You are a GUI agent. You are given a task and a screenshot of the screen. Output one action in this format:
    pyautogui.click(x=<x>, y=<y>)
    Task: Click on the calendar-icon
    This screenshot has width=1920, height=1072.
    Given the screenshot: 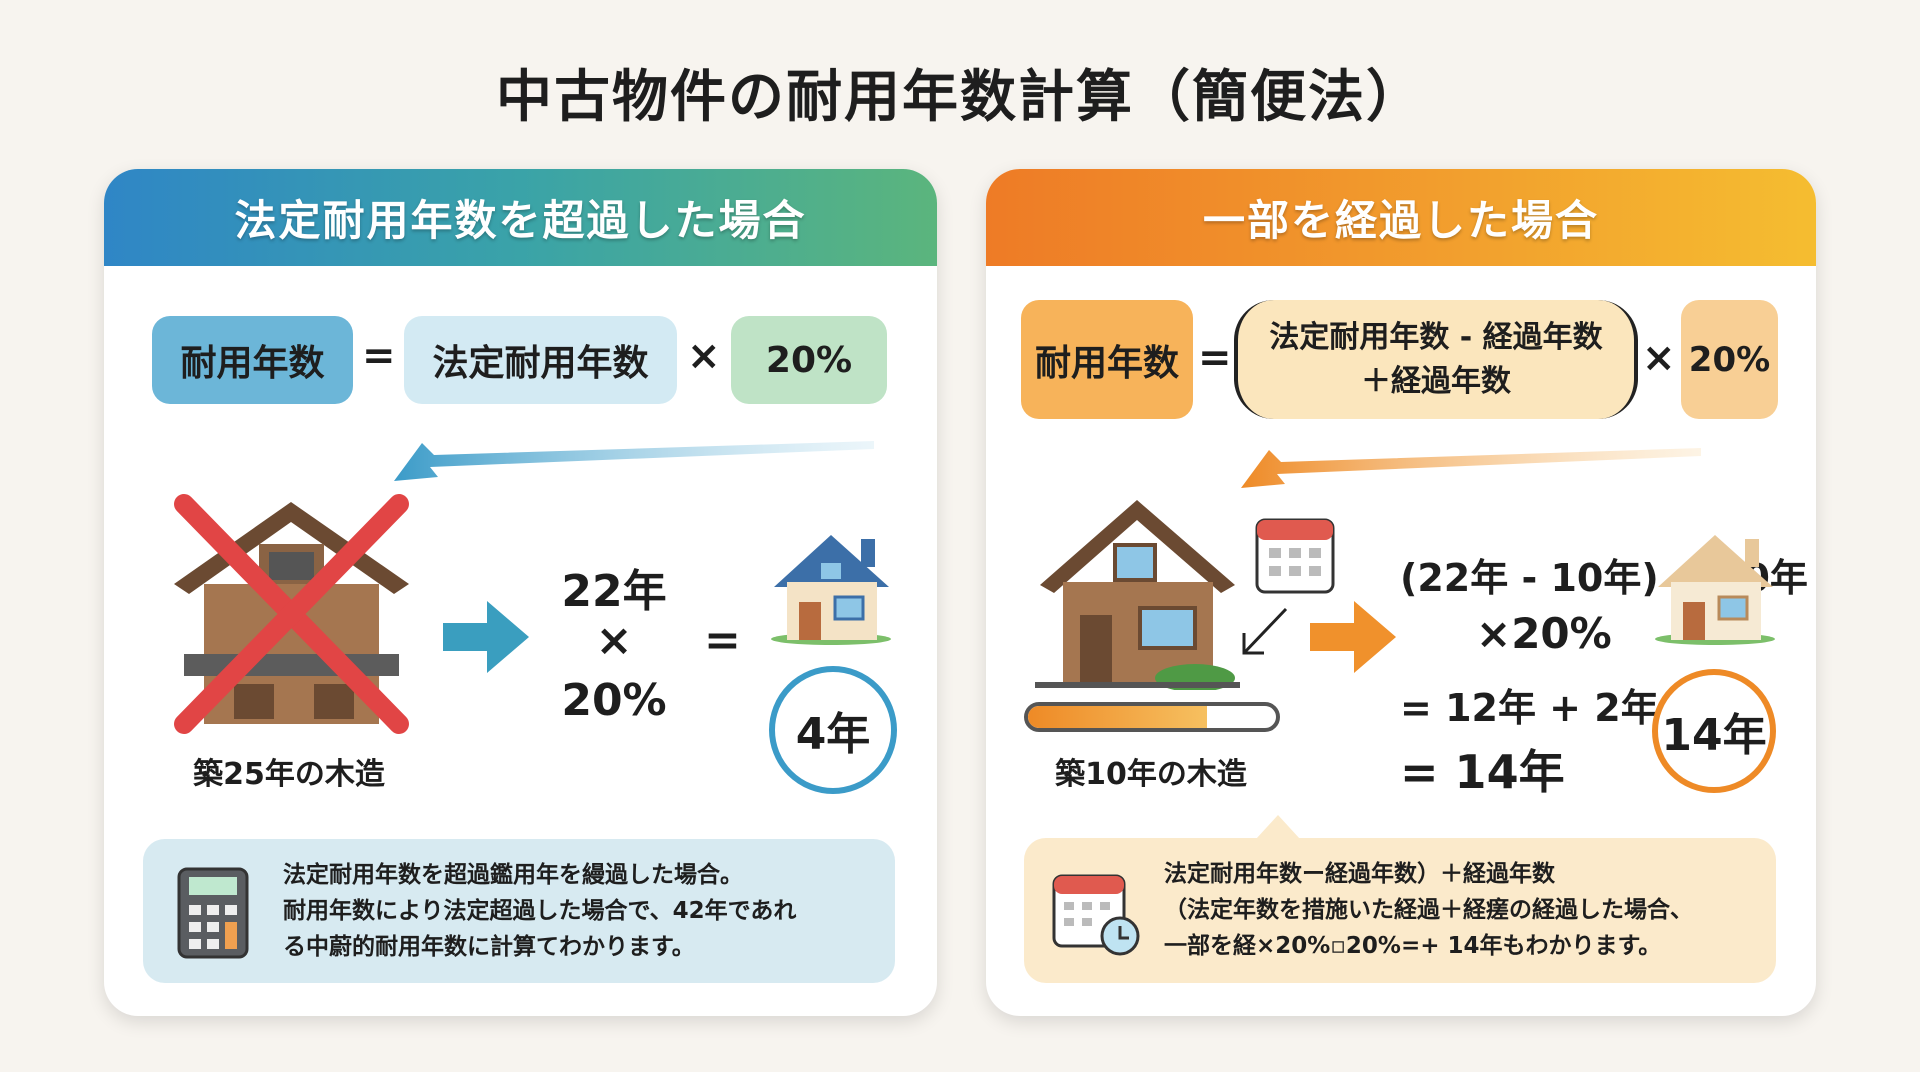 What is the action you would take?
    pyautogui.click(x=1295, y=556)
    